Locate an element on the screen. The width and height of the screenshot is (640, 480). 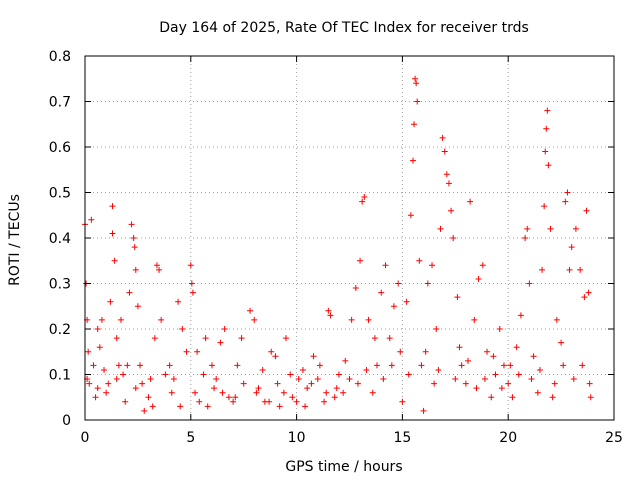
y-tick-label: 0.2 is located at coordinates (60, 330).